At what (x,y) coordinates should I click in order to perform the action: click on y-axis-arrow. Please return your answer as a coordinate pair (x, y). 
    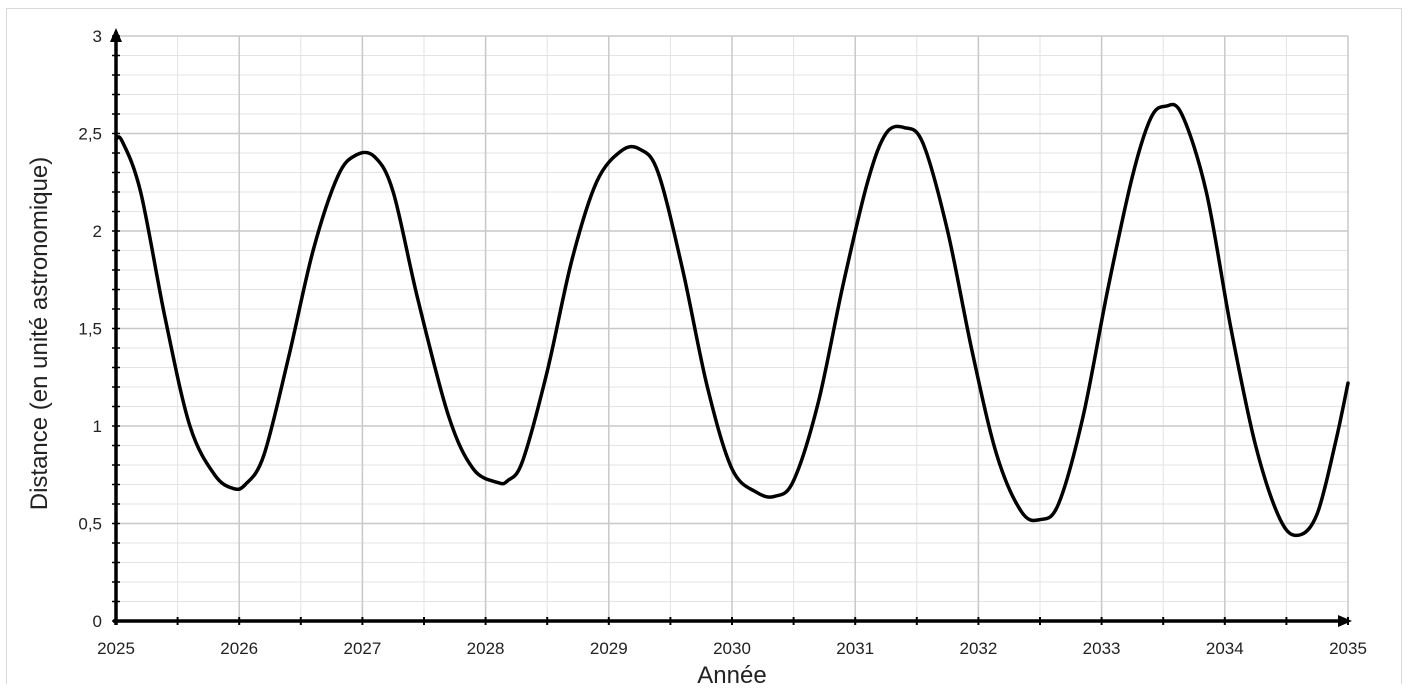
    Looking at the image, I should click on (116, 35).